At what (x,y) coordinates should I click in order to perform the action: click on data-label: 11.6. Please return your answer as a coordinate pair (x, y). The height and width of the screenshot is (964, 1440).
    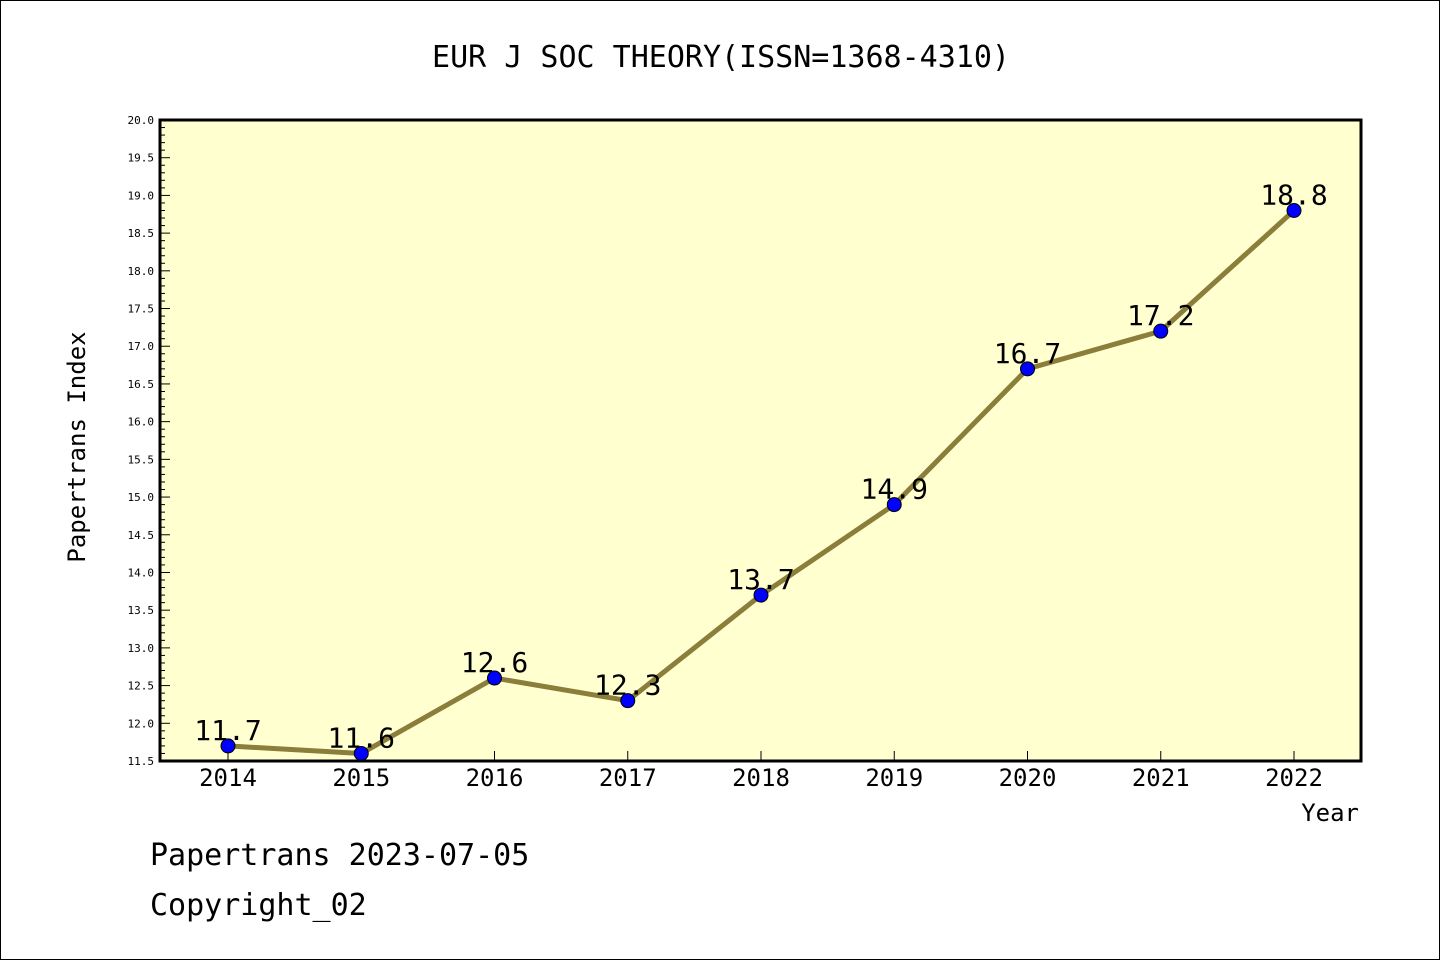
    Looking at the image, I should click on (361, 737).